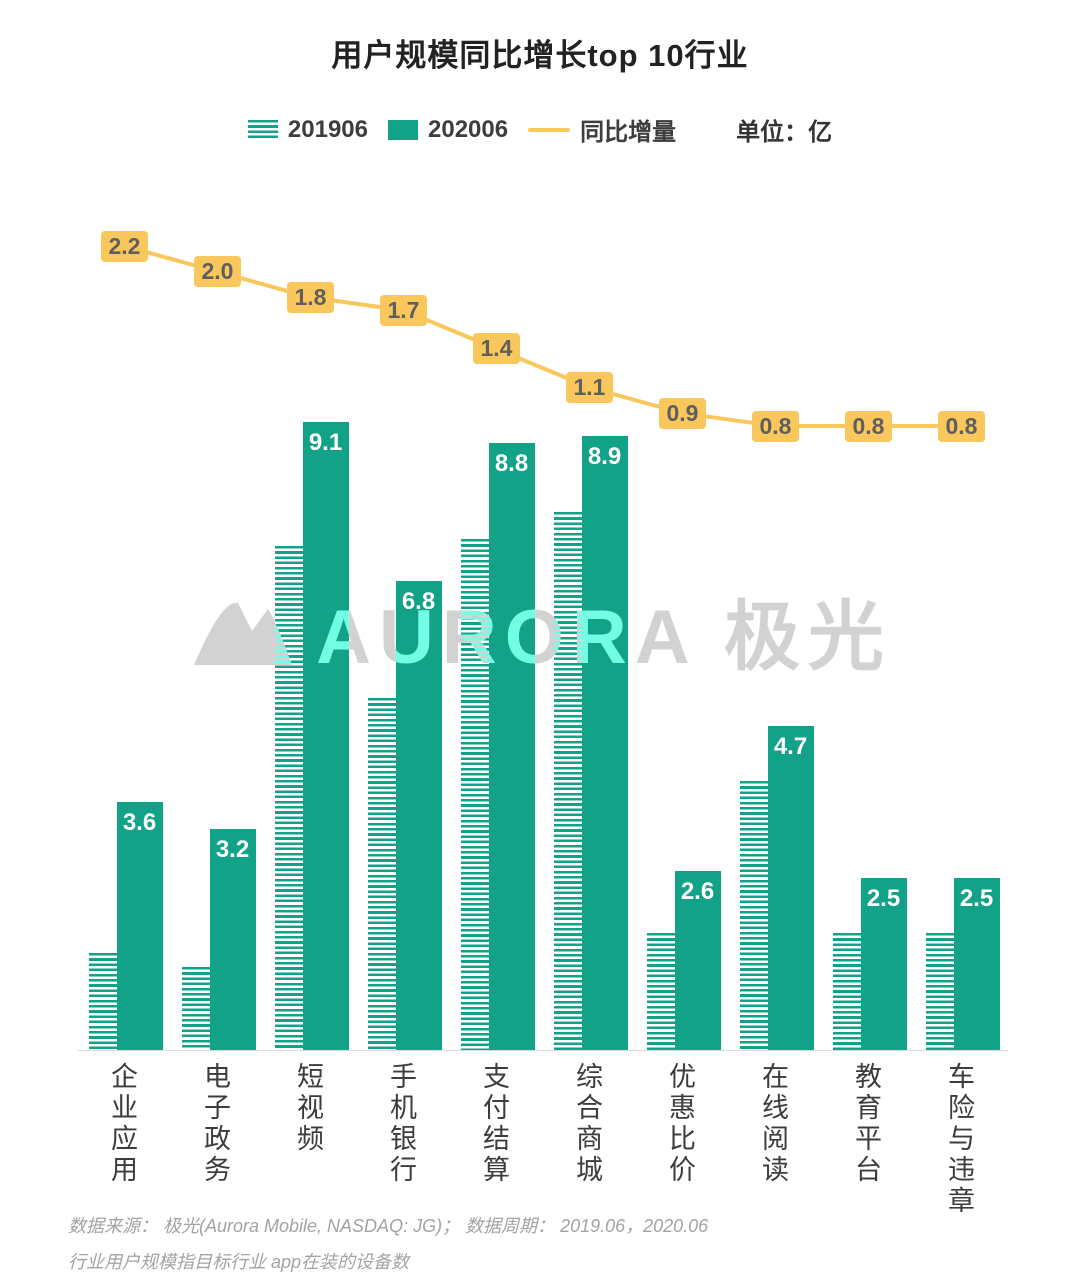 The image size is (1080, 1281). What do you see at coordinates (540, 55) in the screenshot?
I see `chart-title: 用户规模同比增长top 10行业` at bounding box center [540, 55].